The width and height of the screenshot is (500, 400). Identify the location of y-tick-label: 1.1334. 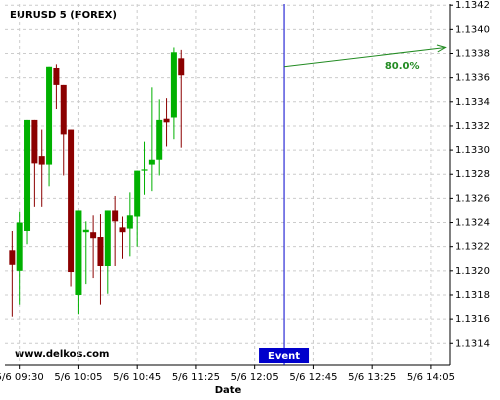
(472, 102).